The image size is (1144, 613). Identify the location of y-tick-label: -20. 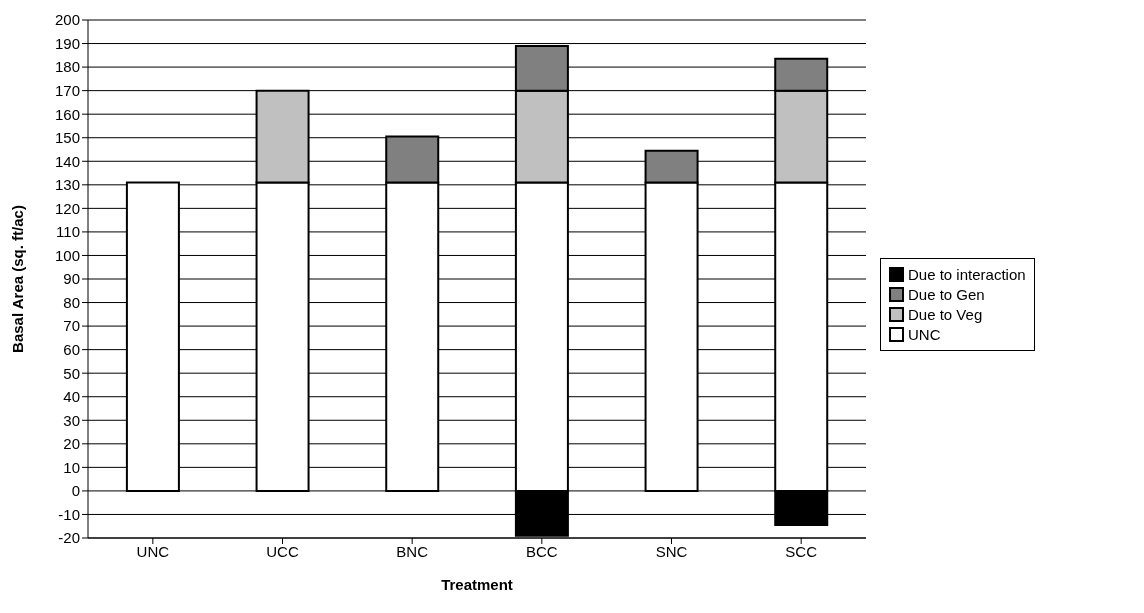
(69, 538).